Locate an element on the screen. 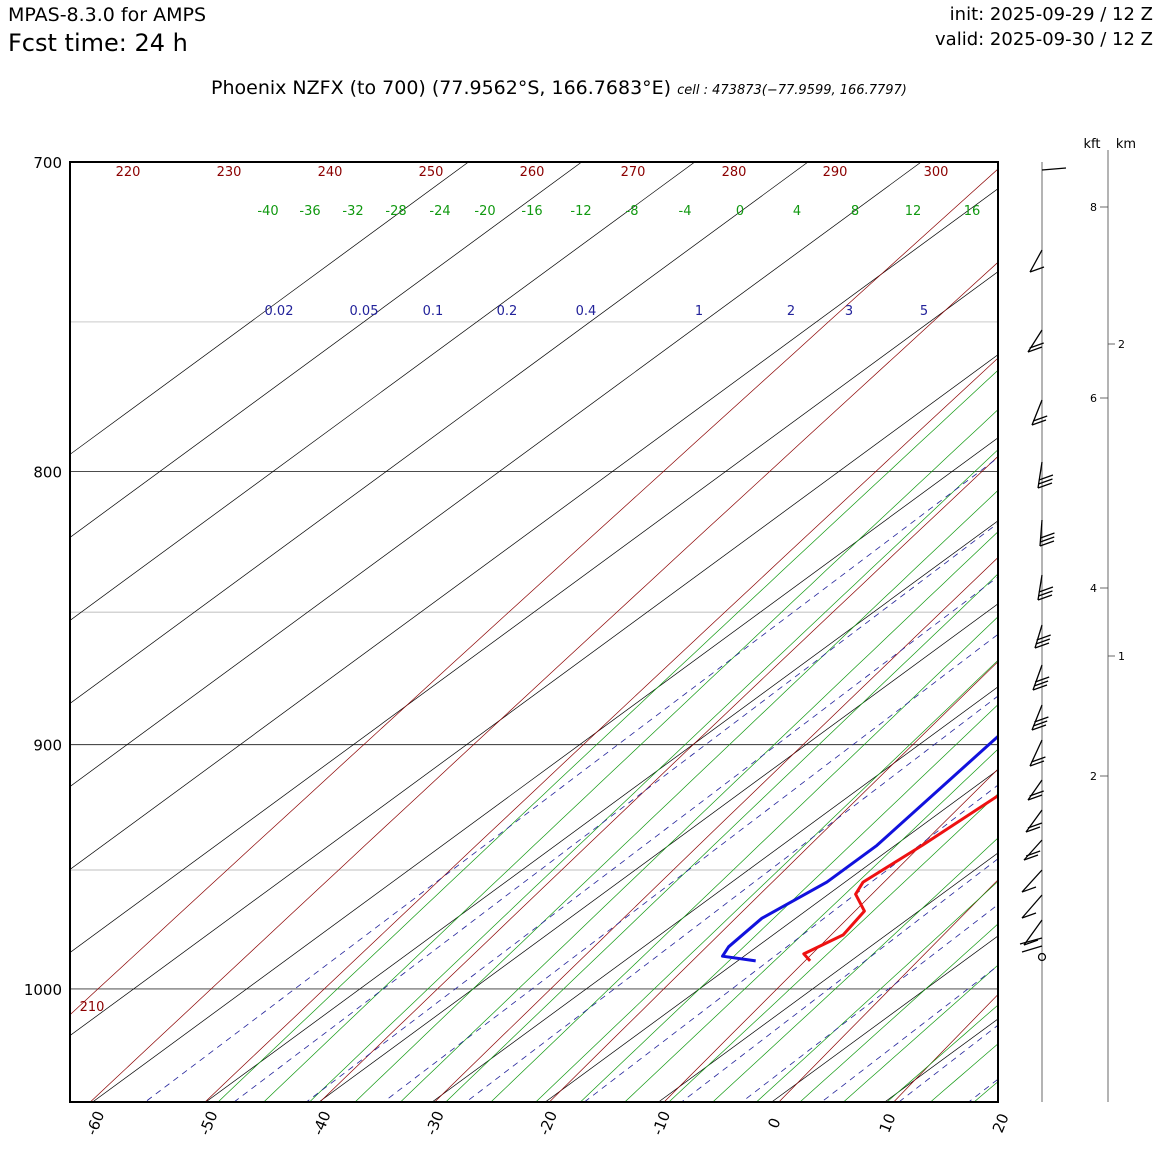 This screenshot has width=1160, height=1160. moist-adiabat-label: -8 is located at coordinates (632, 211).